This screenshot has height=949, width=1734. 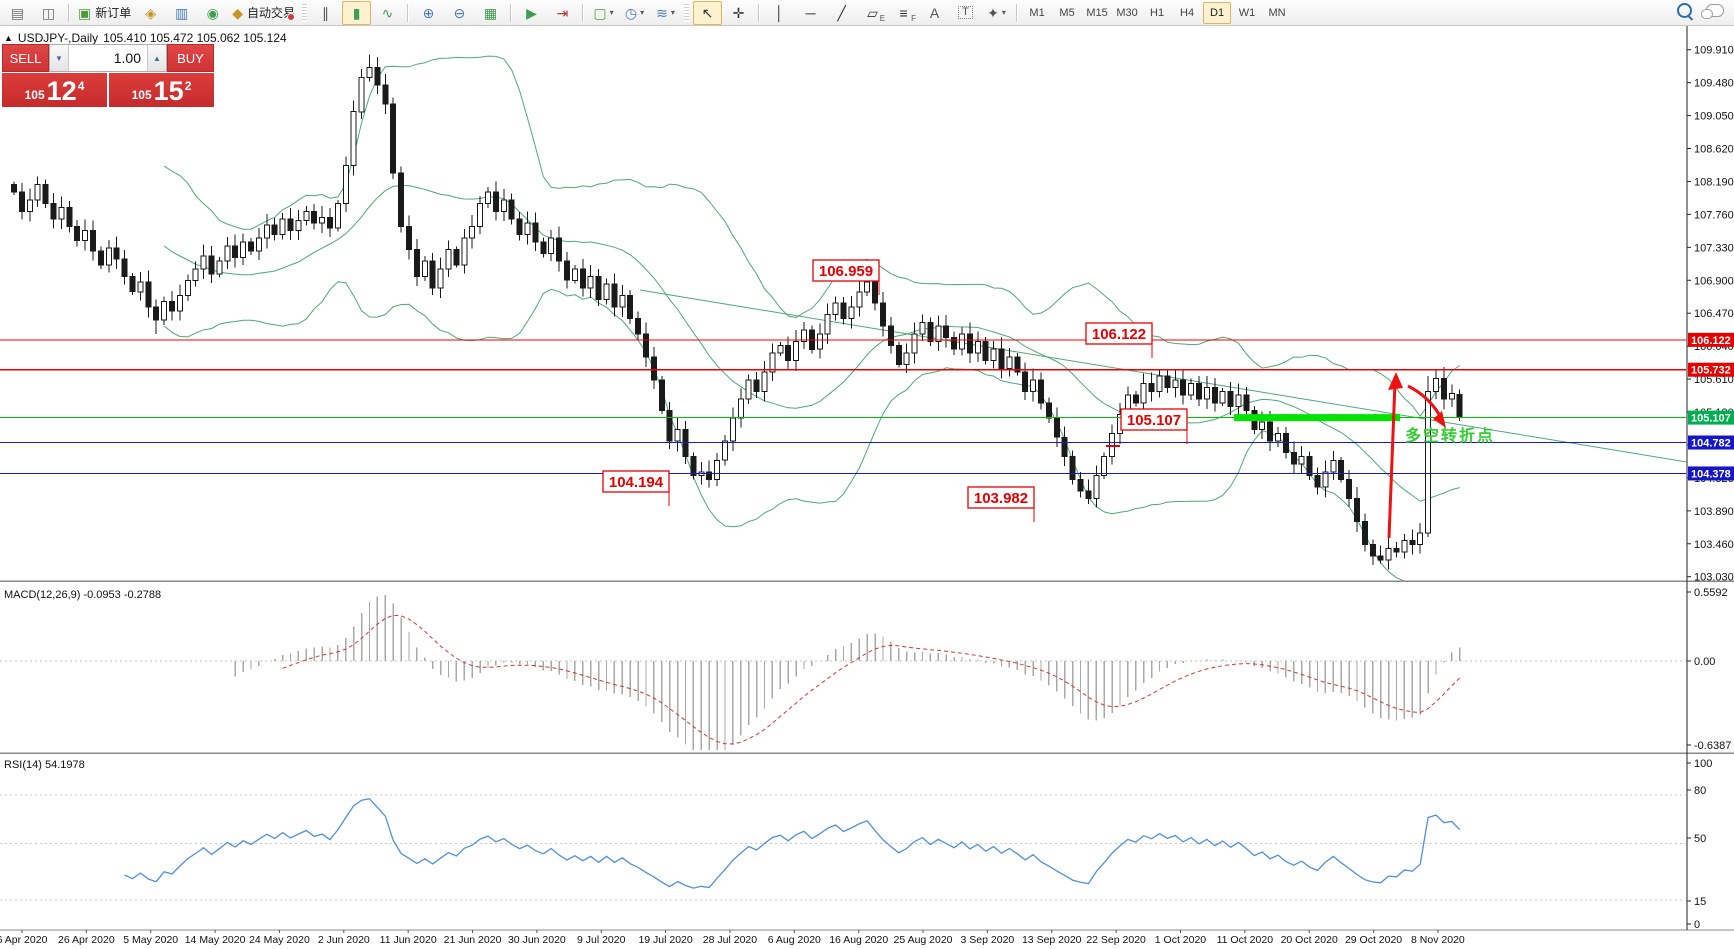 I want to click on timeframe-mn-button: MN, so click(x=1277, y=12).